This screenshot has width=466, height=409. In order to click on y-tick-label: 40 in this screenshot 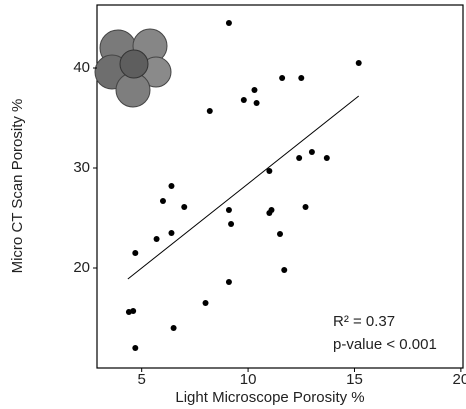, I will do `click(81, 67)`.